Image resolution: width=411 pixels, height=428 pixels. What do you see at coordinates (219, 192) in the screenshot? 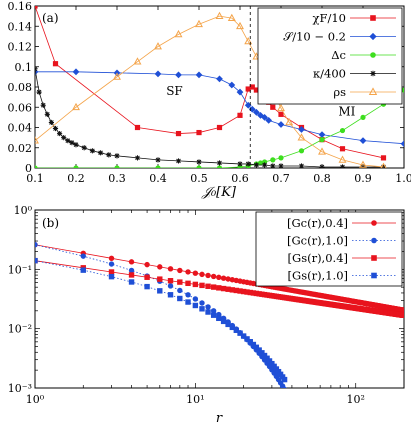
I see `panel-a-xlabel: 𝒥₀[K]` at bounding box center [219, 192].